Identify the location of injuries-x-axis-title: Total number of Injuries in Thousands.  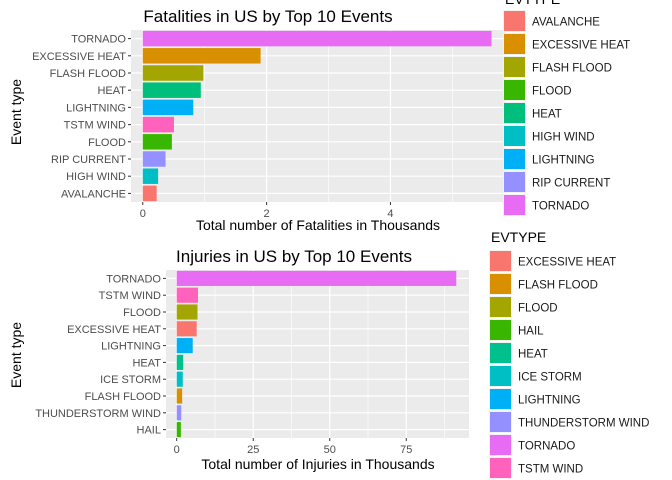
(317, 464).